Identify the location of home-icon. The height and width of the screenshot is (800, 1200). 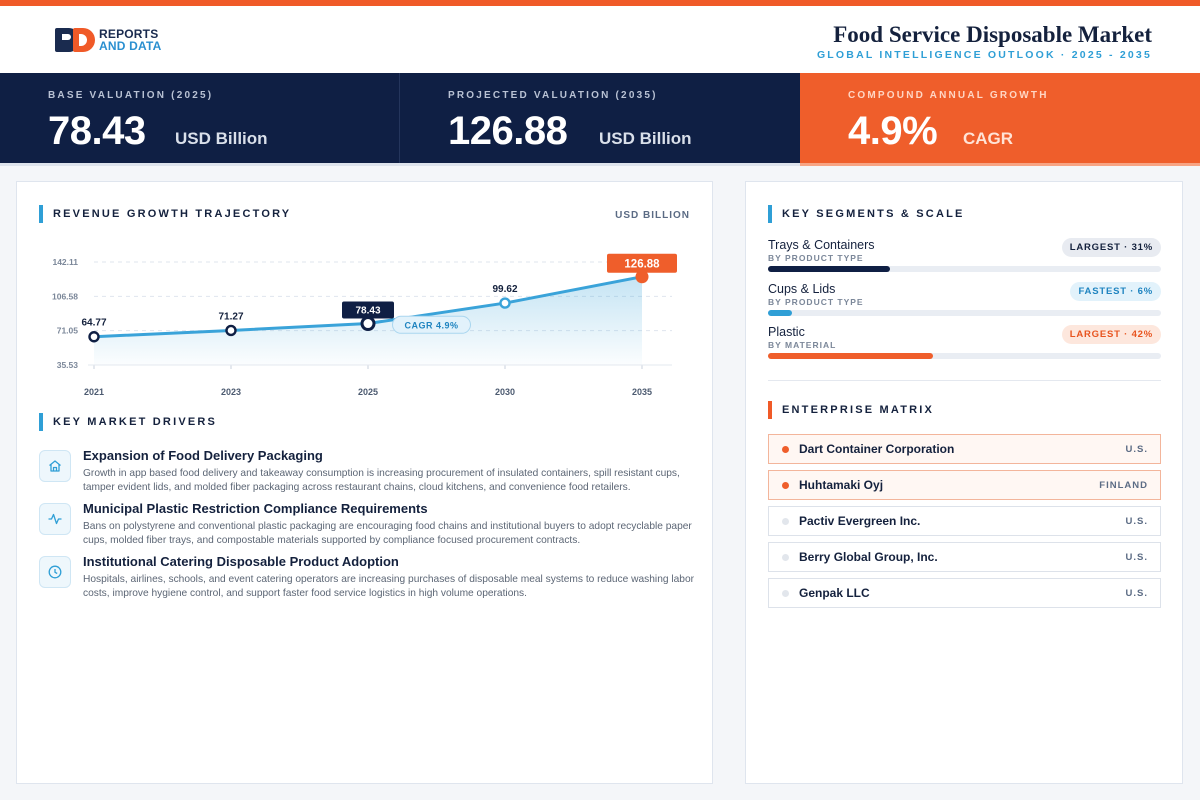
(55, 466).